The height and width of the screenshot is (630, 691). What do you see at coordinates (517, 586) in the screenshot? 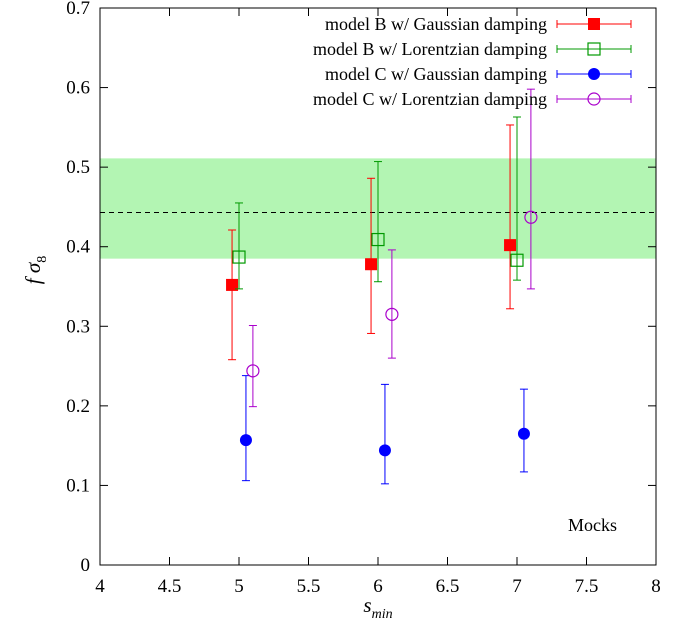
I see `x-tick-label: 7` at bounding box center [517, 586].